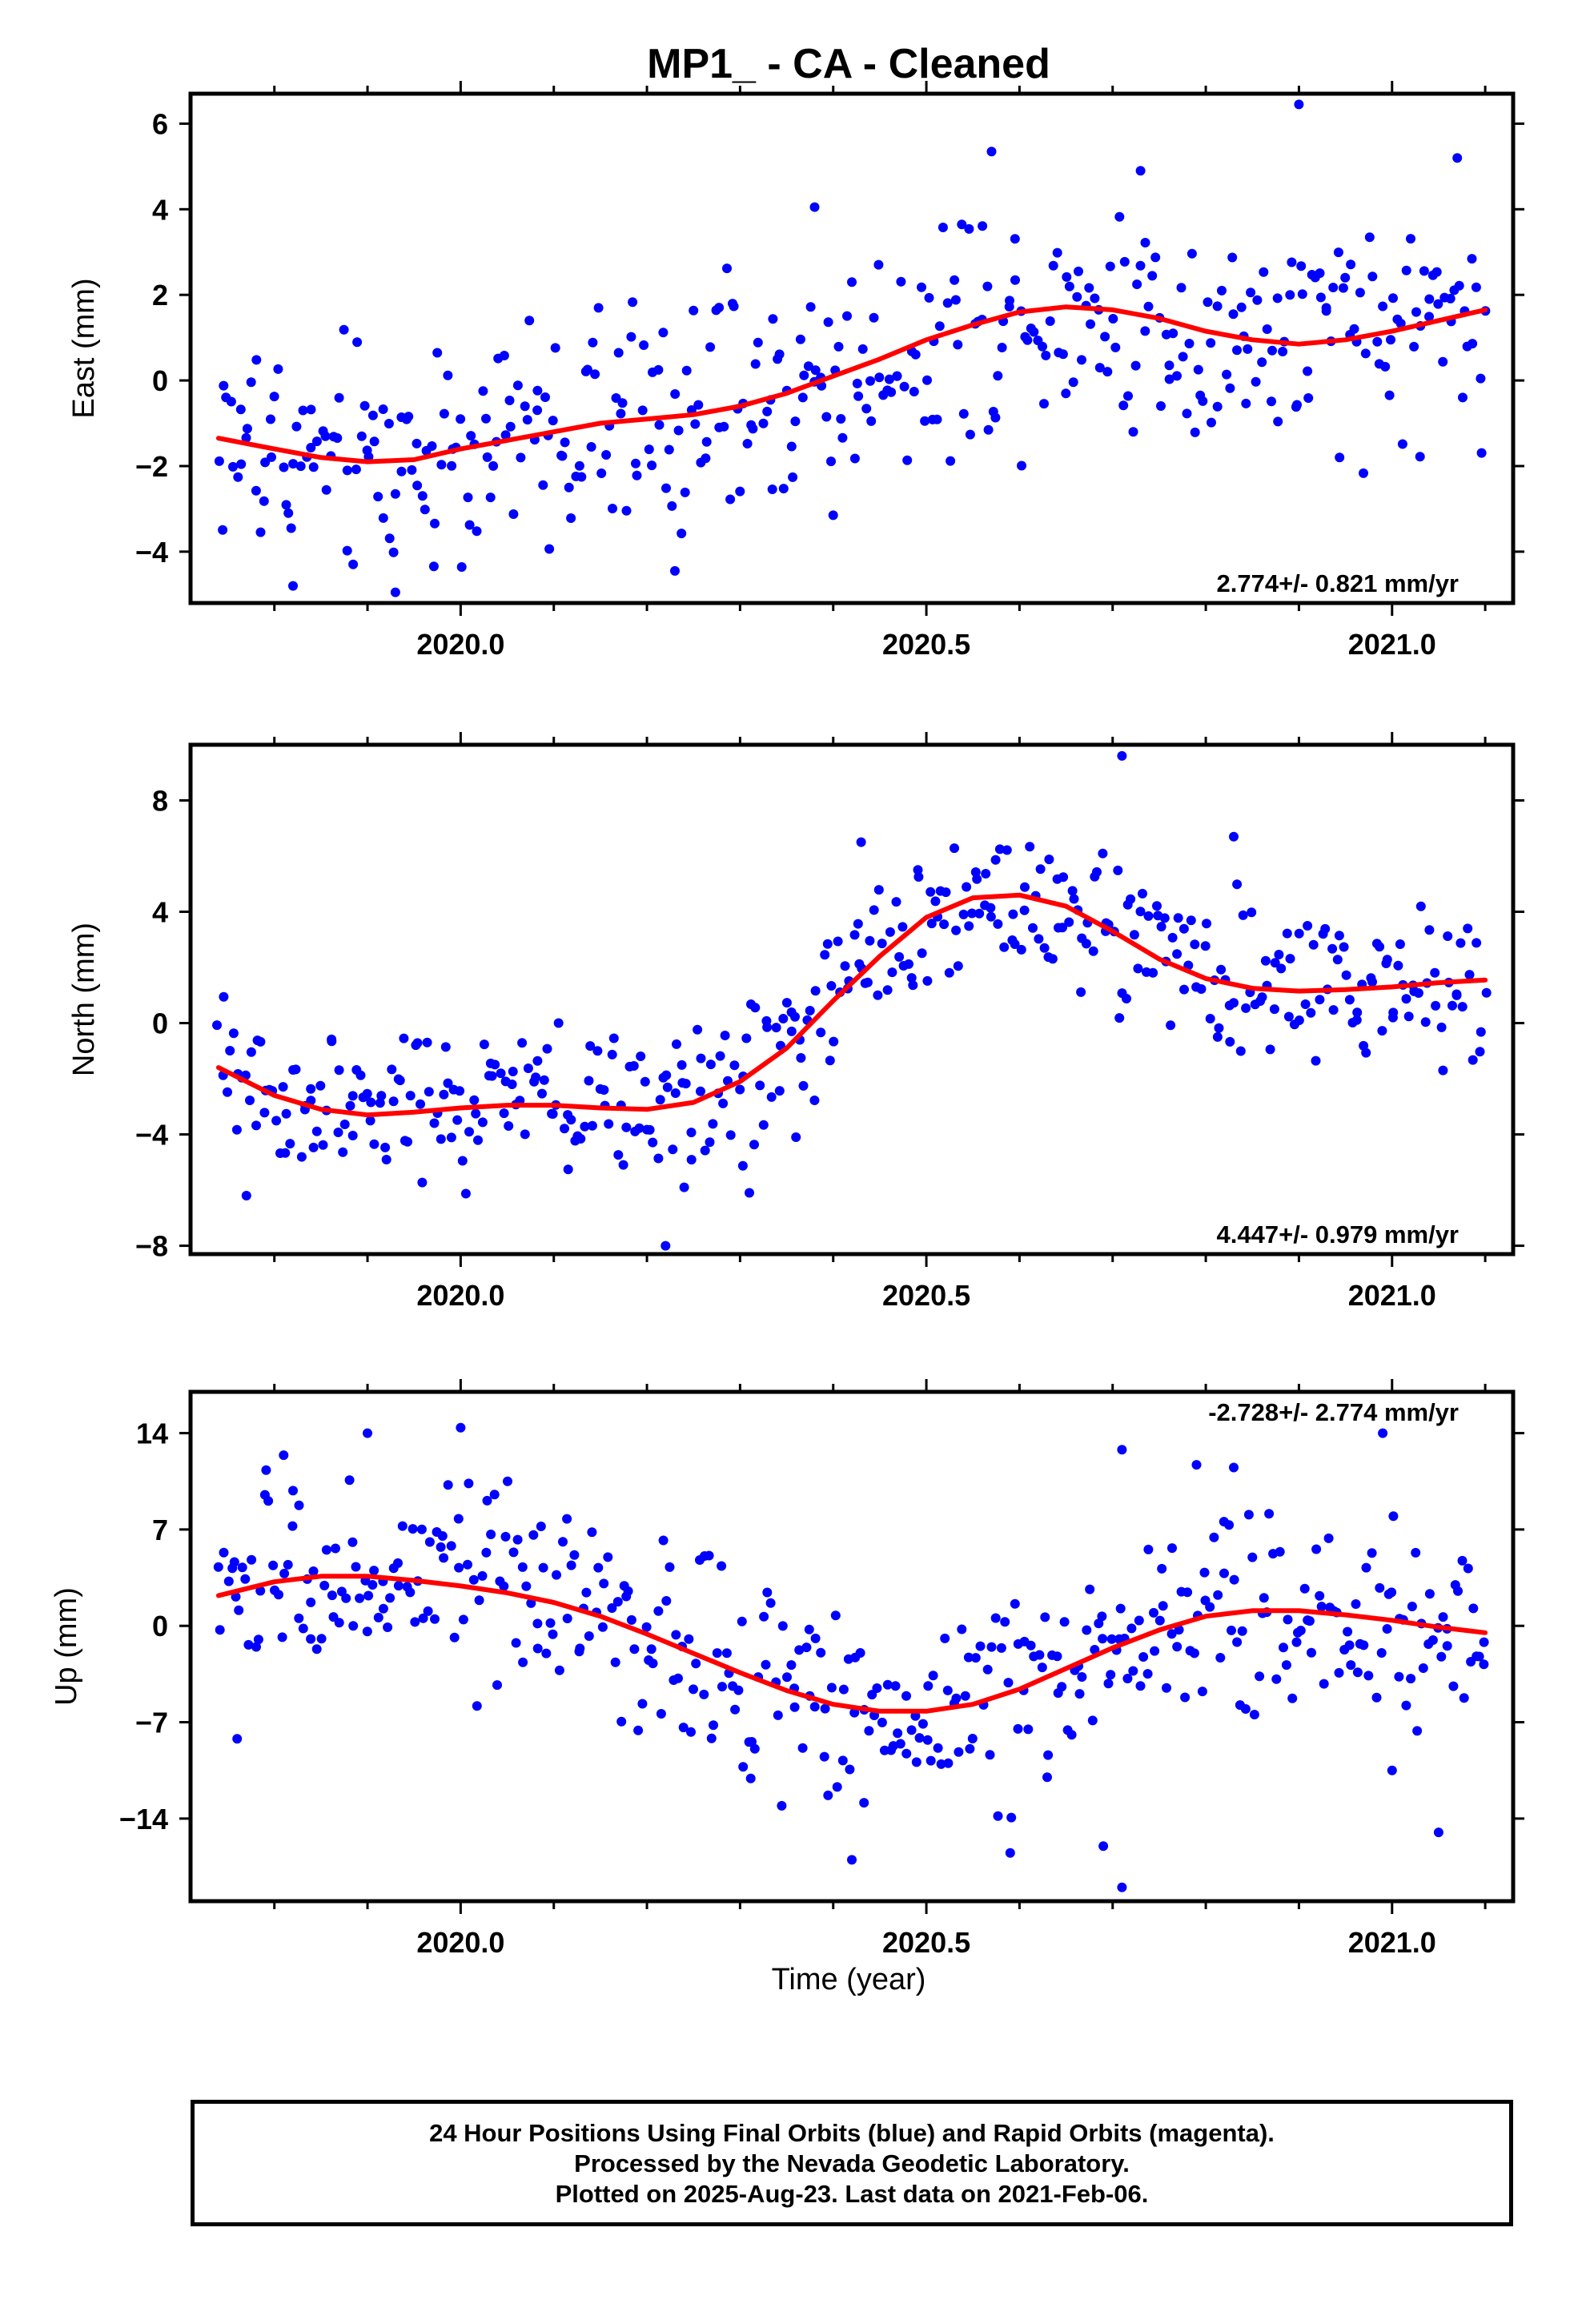 This screenshot has height=2324, width=1582. I want to click on y-tick-label: 6, so click(160, 123).